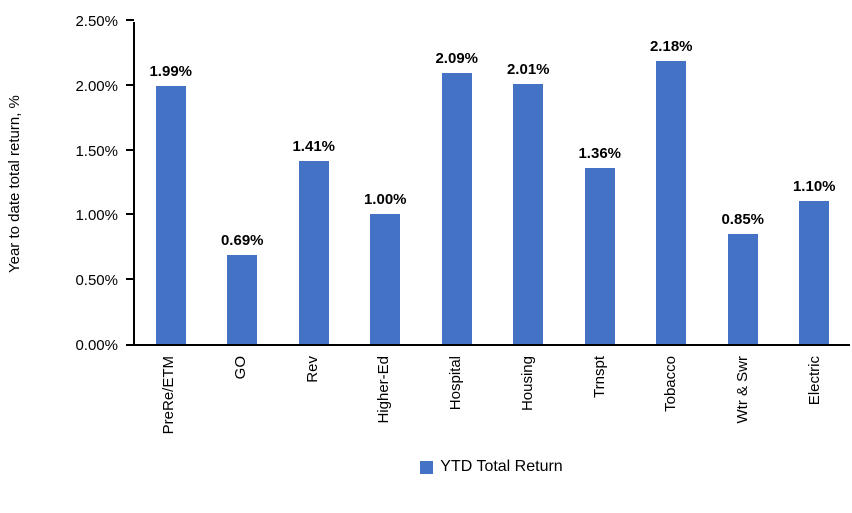 This screenshot has width=852, height=513. I want to click on x-axis-label: Electric, so click(814, 381).